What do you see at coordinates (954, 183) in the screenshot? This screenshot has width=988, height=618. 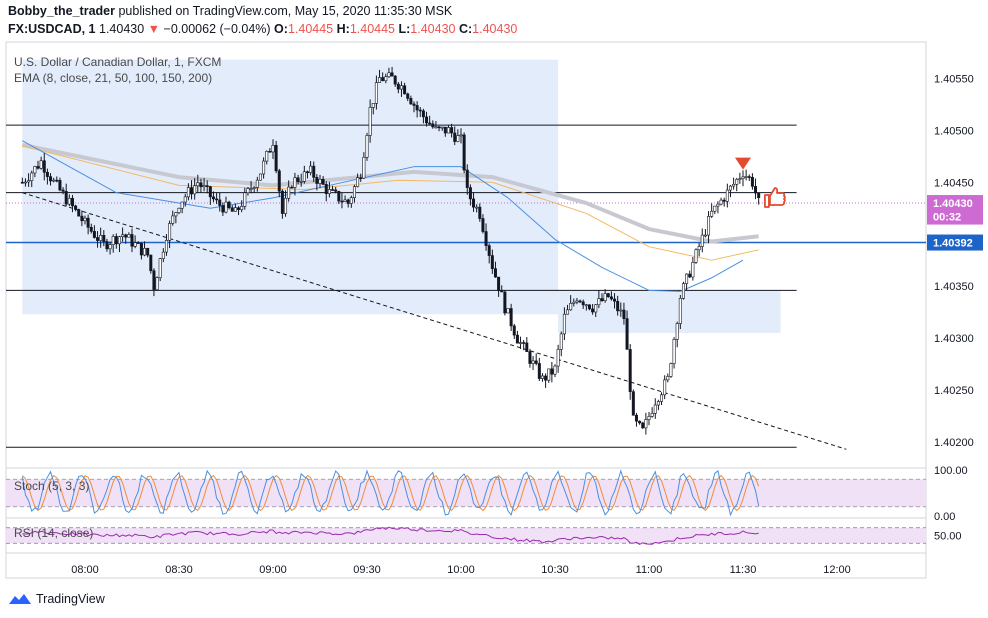 I see `y-tick-label: 1.40450` at bounding box center [954, 183].